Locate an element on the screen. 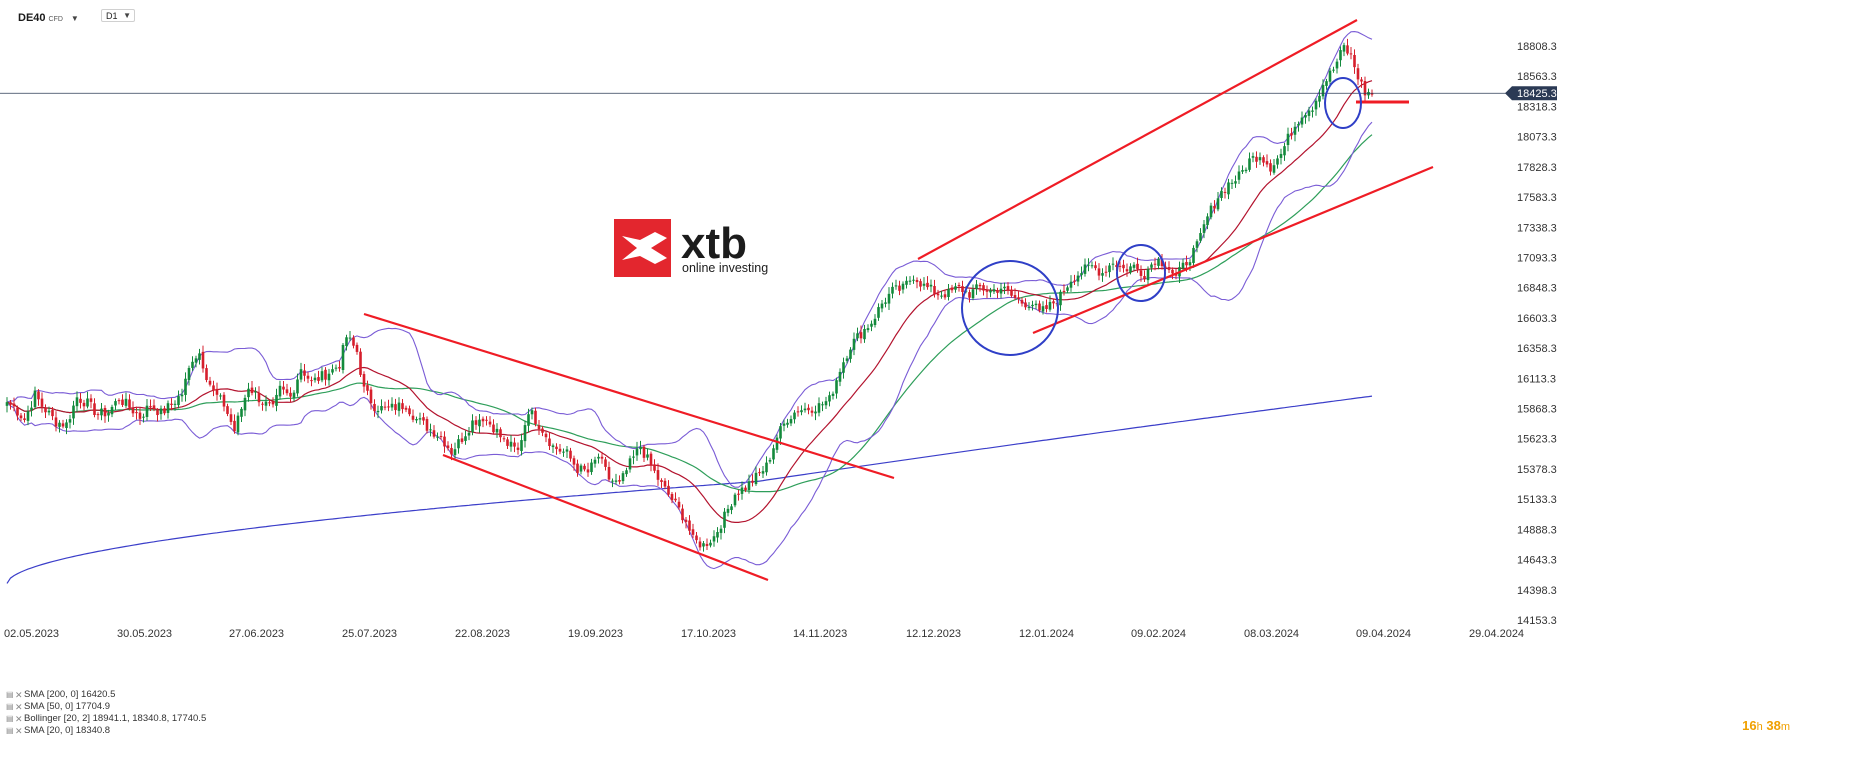 This screenshot has height=767, width=1866. symbol-header: DE40 CFD ▼ is located at coordinates (48, 18).